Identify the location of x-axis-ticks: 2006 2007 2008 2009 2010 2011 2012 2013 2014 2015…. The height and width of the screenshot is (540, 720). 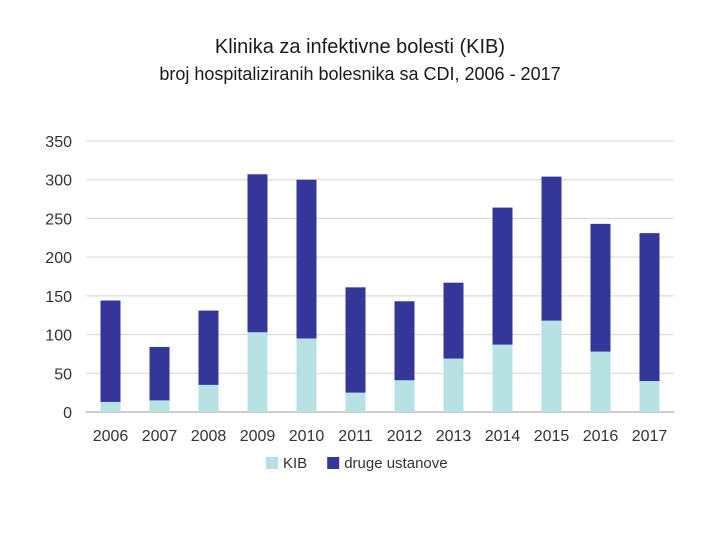
(380, 436).